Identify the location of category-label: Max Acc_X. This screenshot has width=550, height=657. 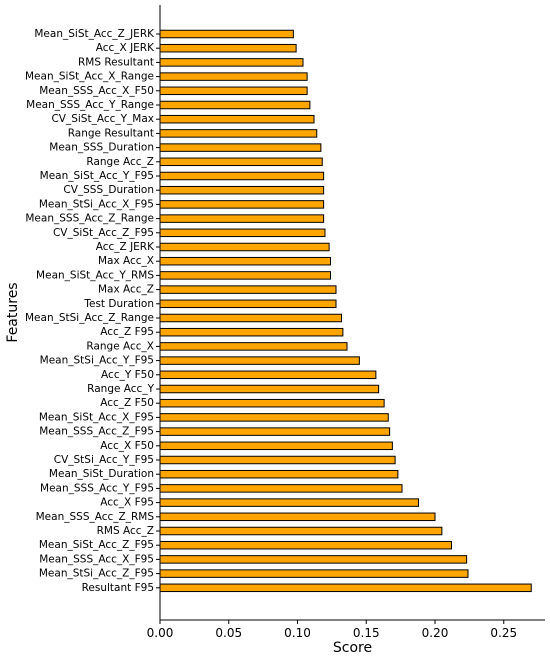
(126, 261).